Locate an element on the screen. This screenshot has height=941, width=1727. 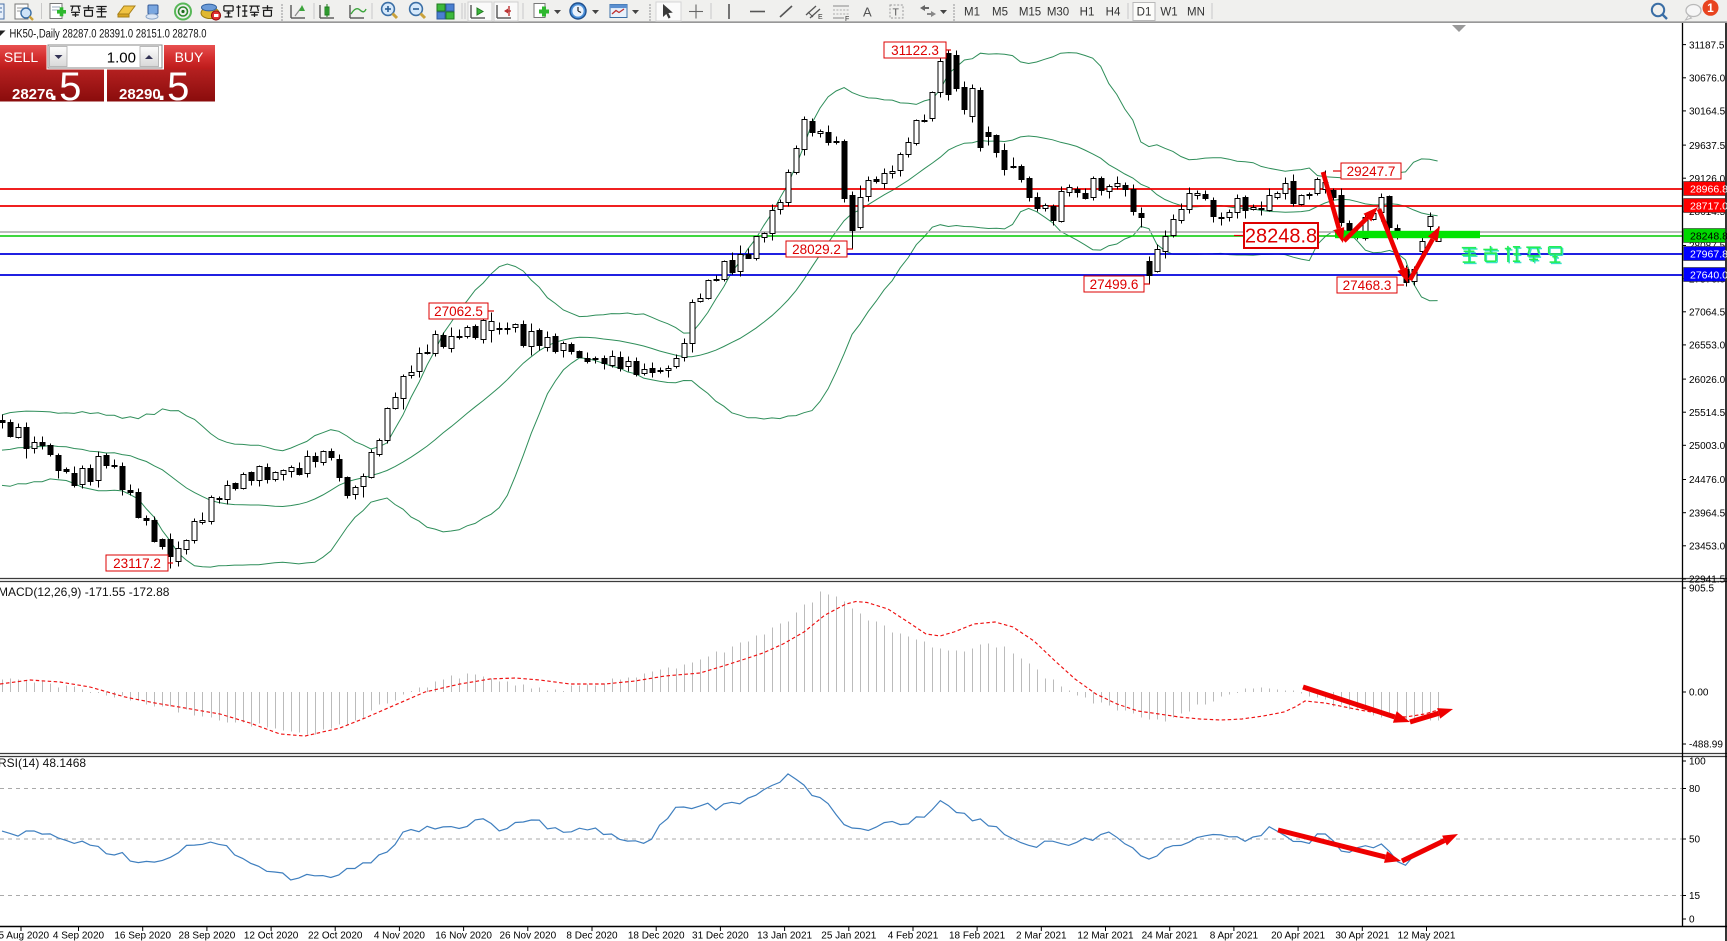
svg-text: W1 is located at coordinates (1168, 13).